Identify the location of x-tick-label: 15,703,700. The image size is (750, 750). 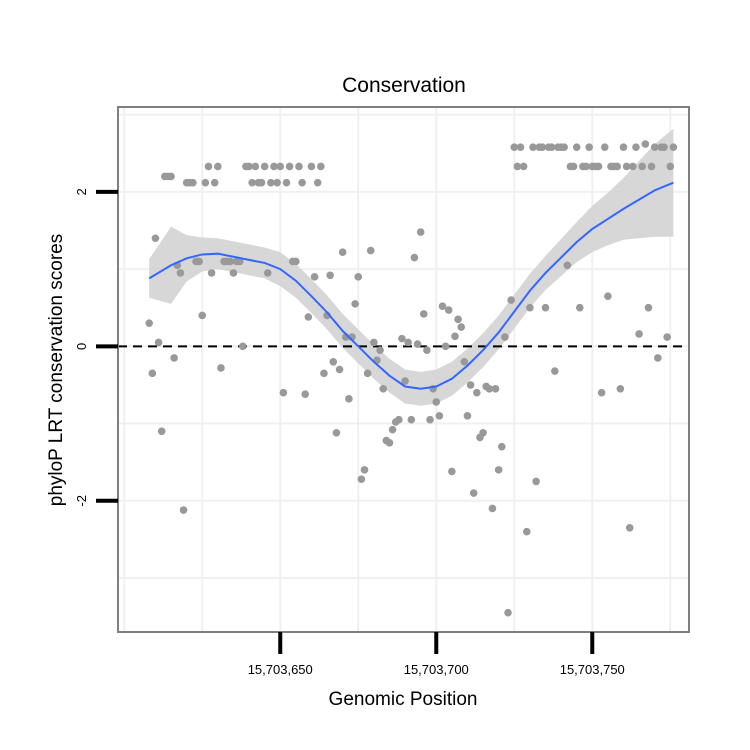
(436, 669).